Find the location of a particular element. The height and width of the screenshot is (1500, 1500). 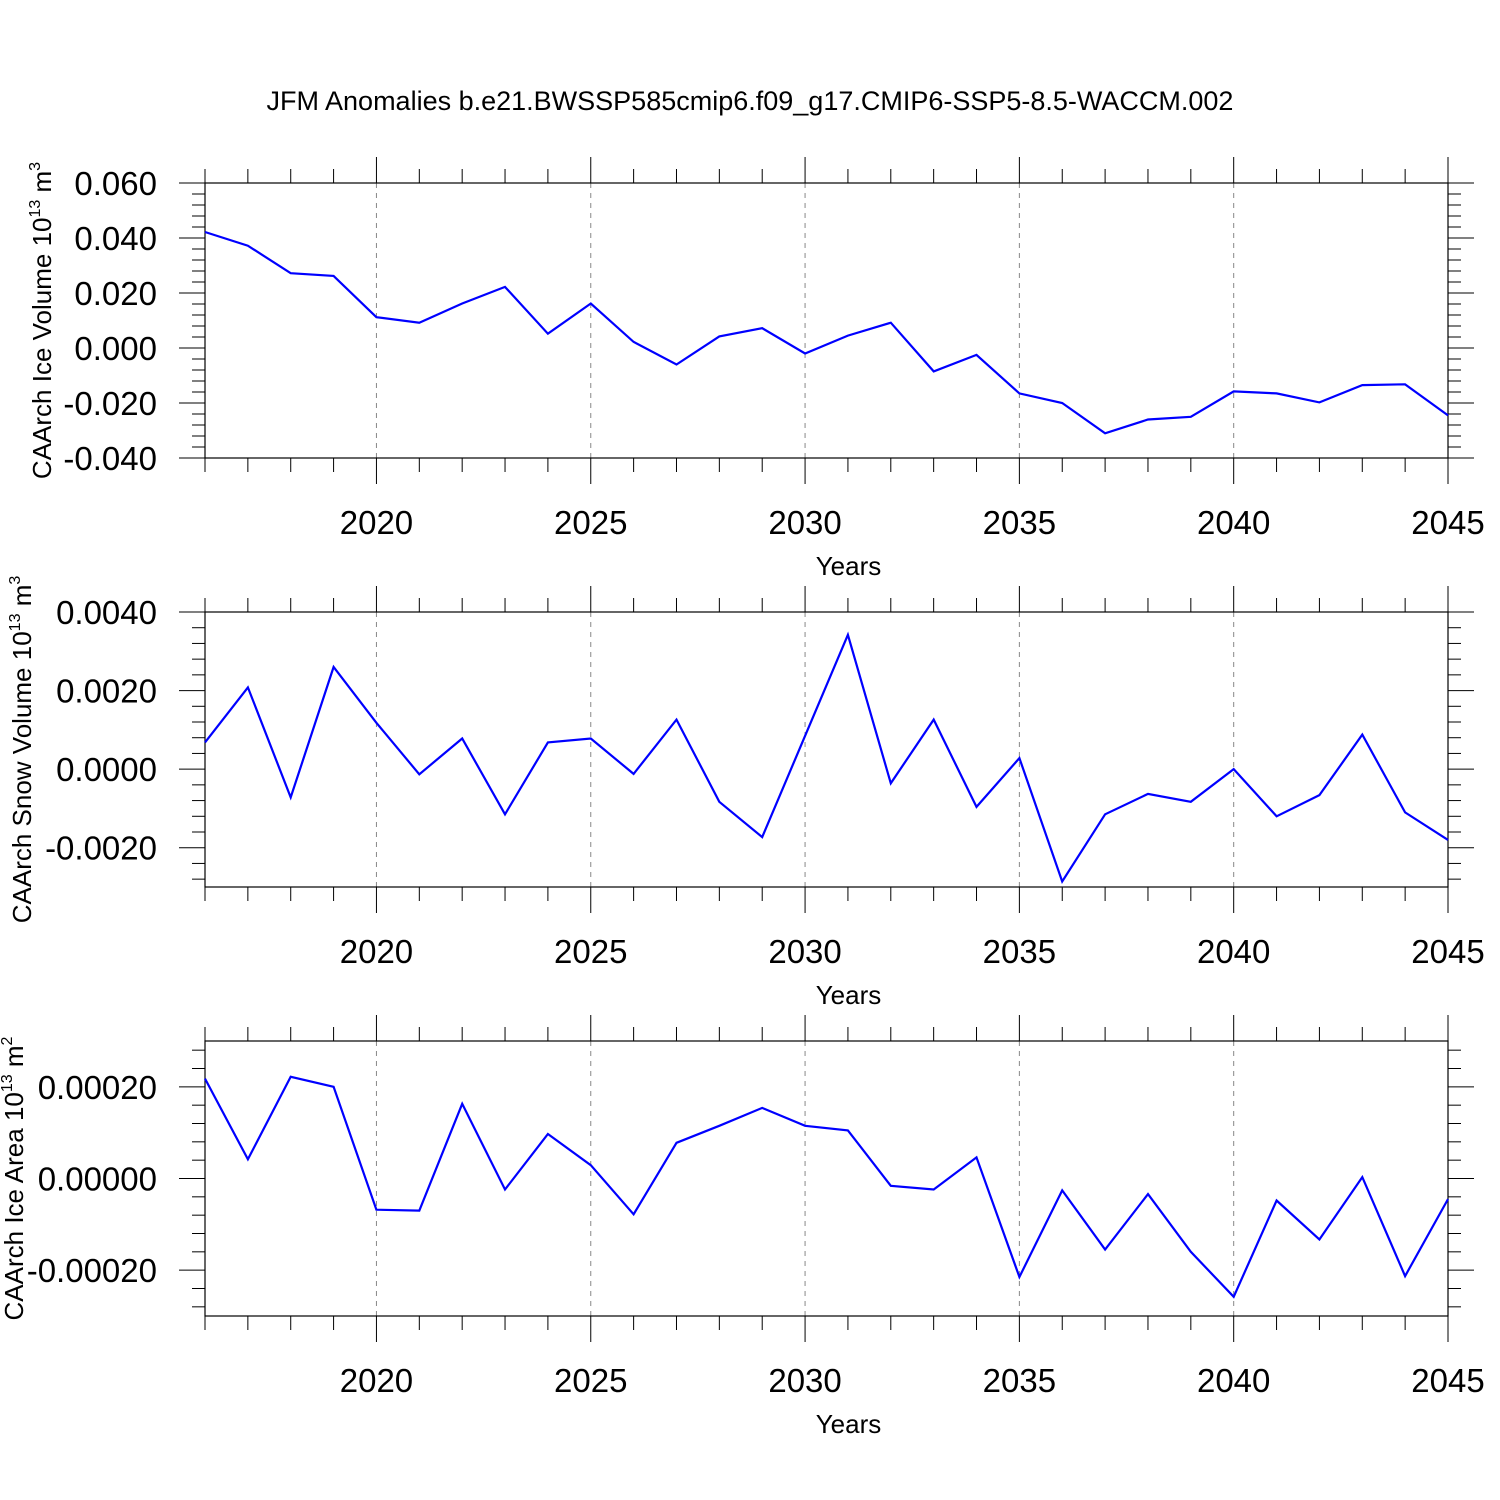

y-tick-label: 0.020 is located at coordinates (115, 293).